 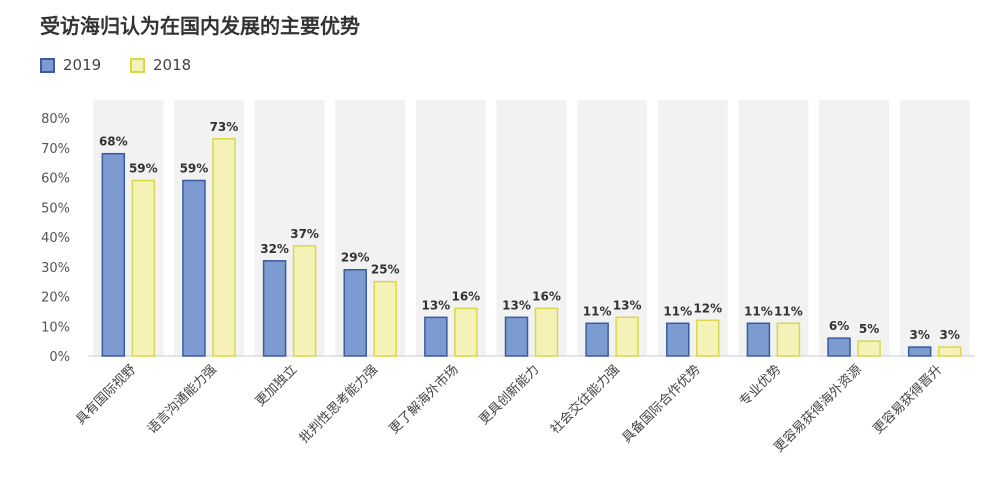 What do you see at coordinates (919, 335) in the screenshot?
I see `data-label-2019: 3%` at bounding box center [919, 335].